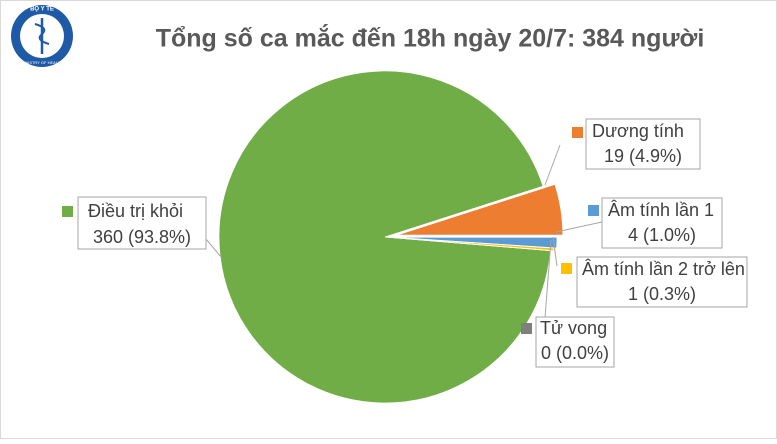 The height and width of the screenshot is (444, 777). Describe the element at coordinates (662, 294) in the screenshot. I see `value-label: 1 (0.3%)` at that location.